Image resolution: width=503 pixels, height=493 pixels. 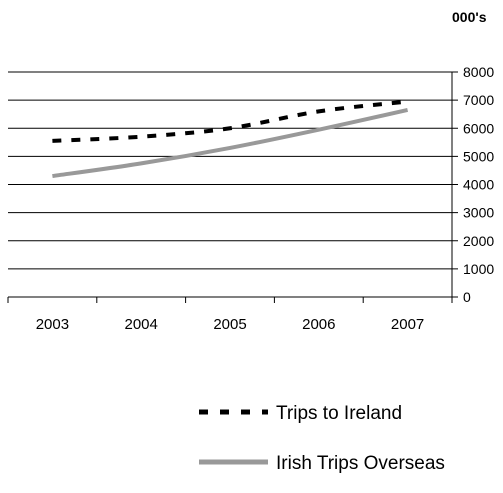 What do you see at coordinates (339, 413) in the screenshot?
I see `legend-label-0: Trips to Ireland` at bounding box center [339, 413].